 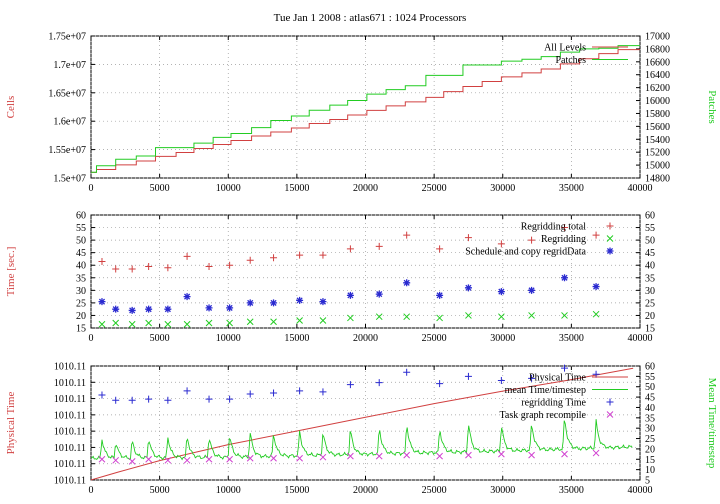 What do you see at coordinates (657, 88) in the screenshot?
I see `y2-tick-label: 16200` at bounding box center [657, 88].